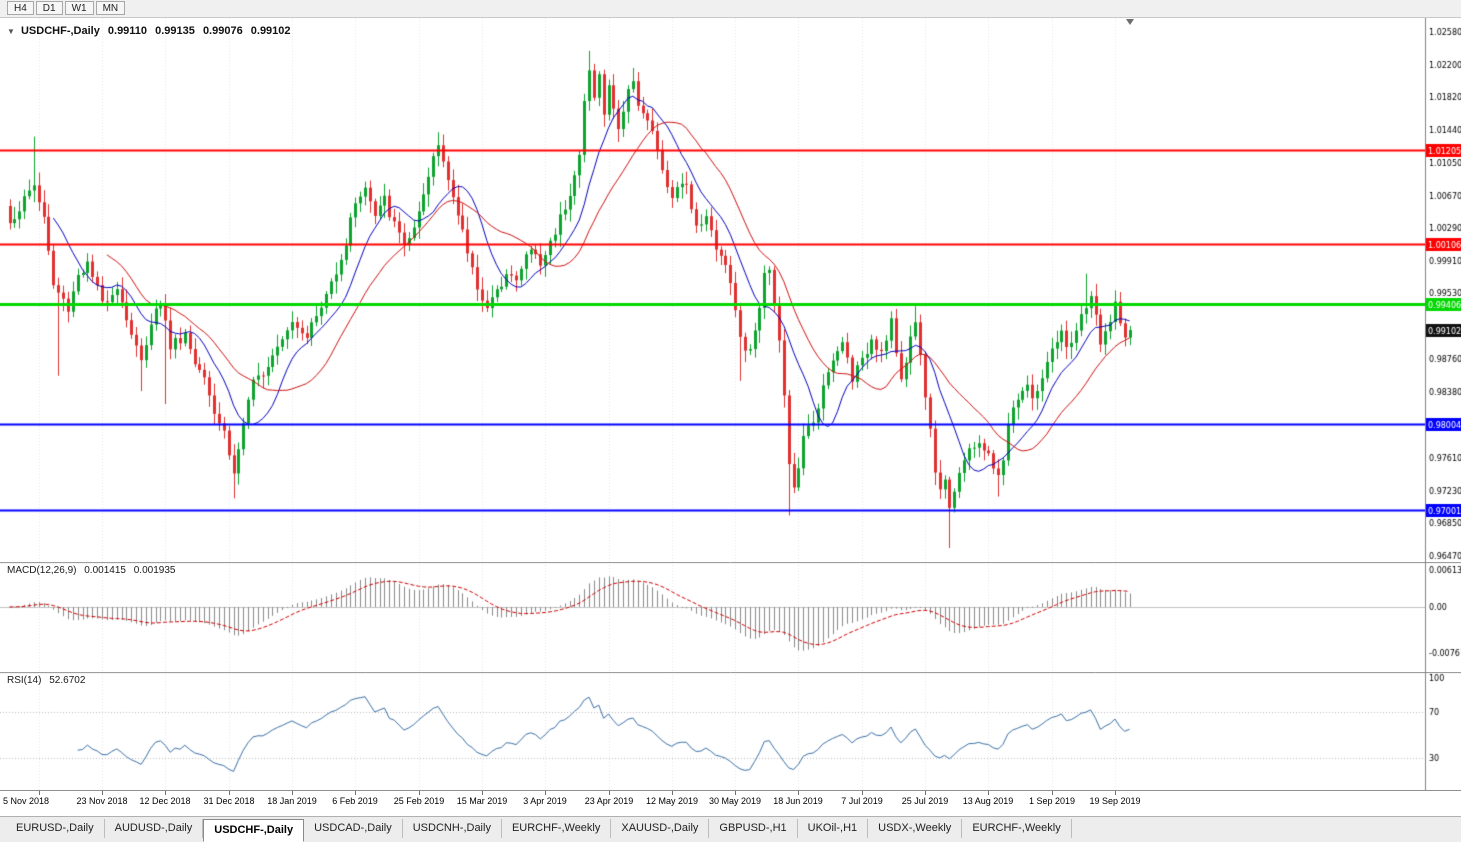 The width and height of the screenshot is (1461, 842). I want to click on date-label: 23 Apr 2019, so click(609, 801).